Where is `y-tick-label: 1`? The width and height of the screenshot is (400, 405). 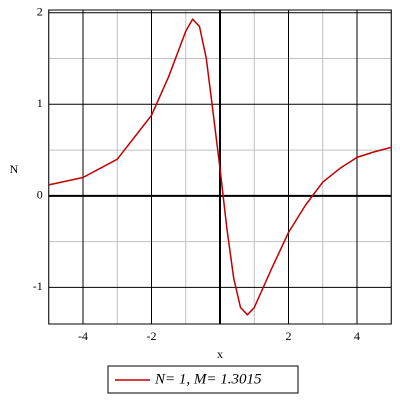
y-tick-label: 1 is located at coordinates (40, 103).